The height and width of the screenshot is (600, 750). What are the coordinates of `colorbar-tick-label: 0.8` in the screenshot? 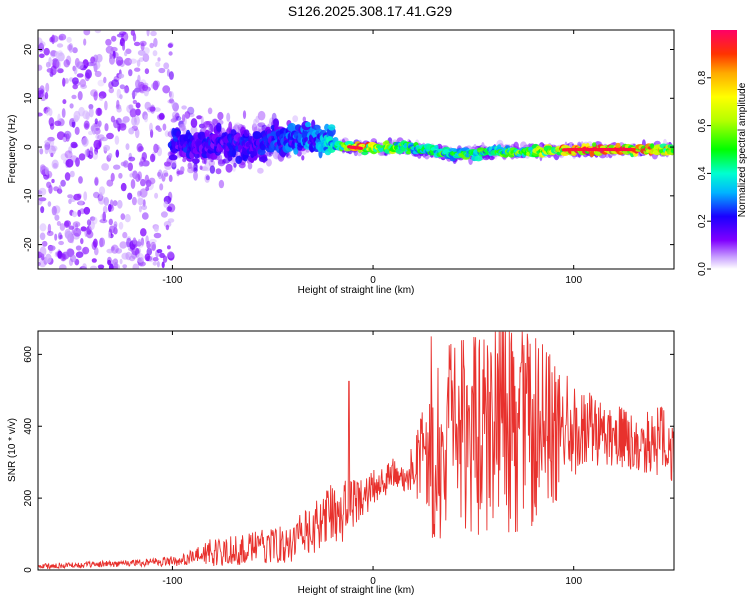 It's located at (702, 77).